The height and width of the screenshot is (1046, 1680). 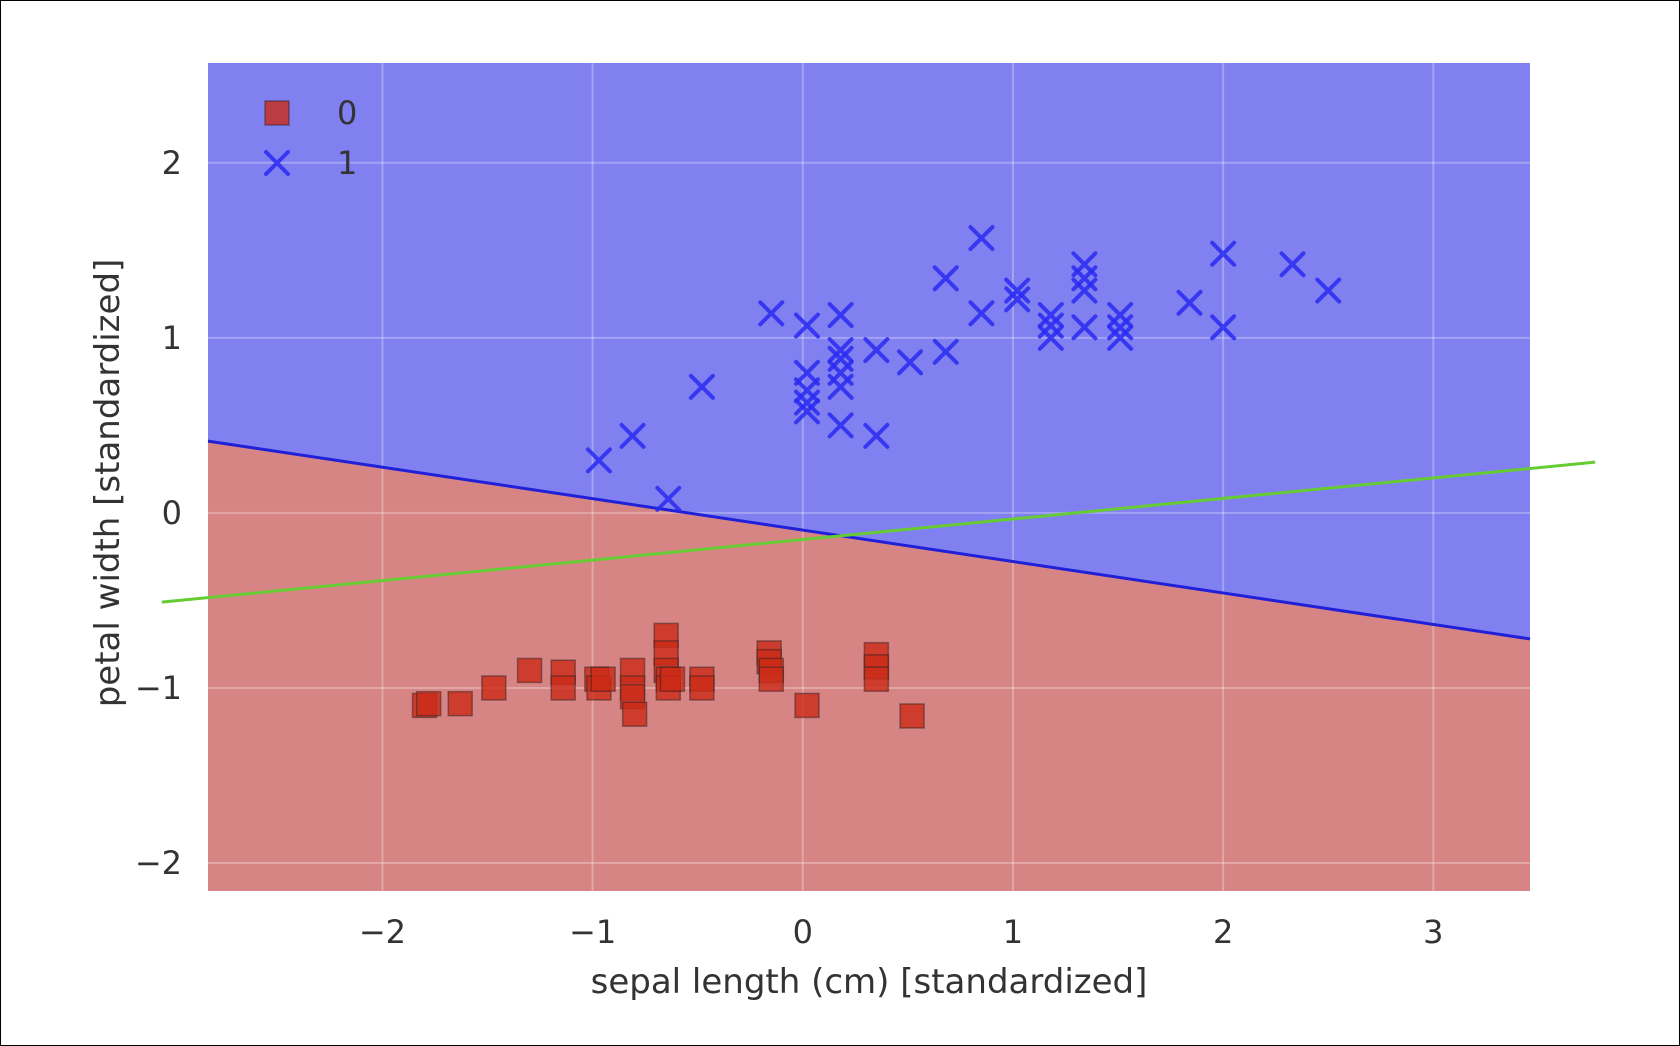 I want to click on y-tick-label: −2, so click(x=158, y=863).